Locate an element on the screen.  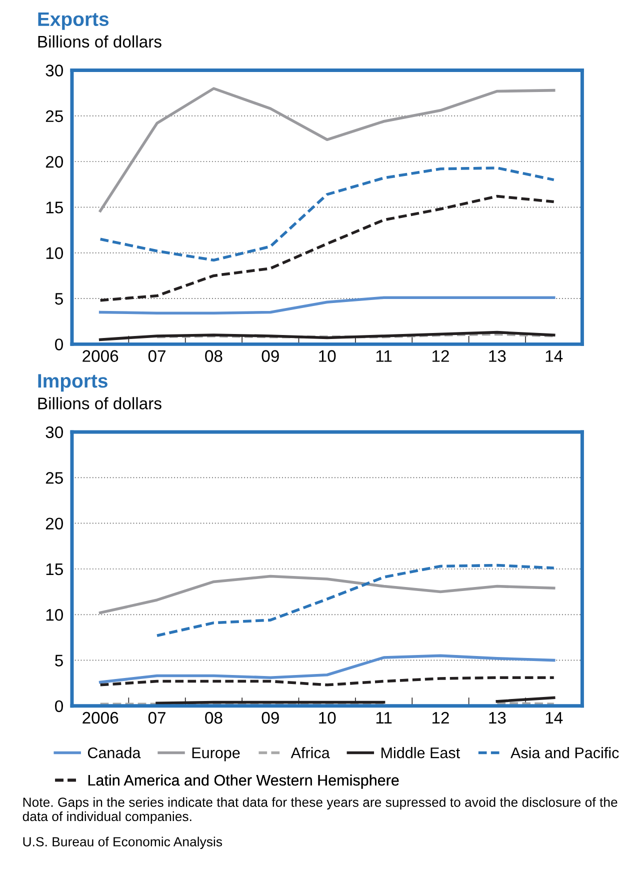
legend-label: Europe is located at coordinates (216, 755).